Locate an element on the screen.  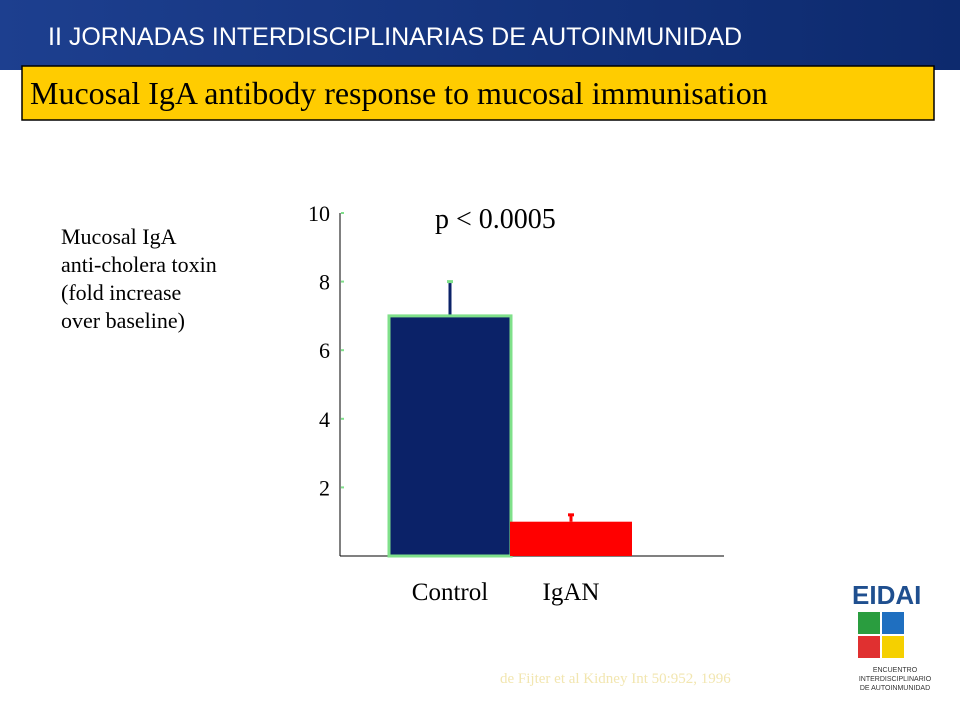
y-axis-label: over baseline) is located at coordinates (123, 320).